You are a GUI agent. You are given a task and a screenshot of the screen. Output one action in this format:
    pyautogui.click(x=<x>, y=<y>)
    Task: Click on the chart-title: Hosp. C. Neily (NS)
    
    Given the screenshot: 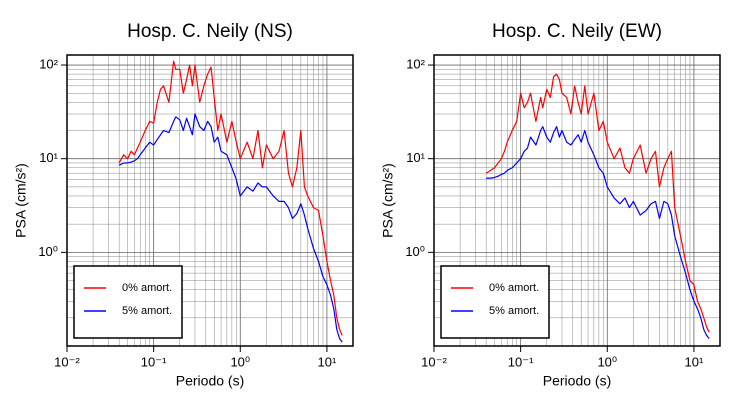 What is the action you would take?
    pyautogui.click(x=210, y=31)
    